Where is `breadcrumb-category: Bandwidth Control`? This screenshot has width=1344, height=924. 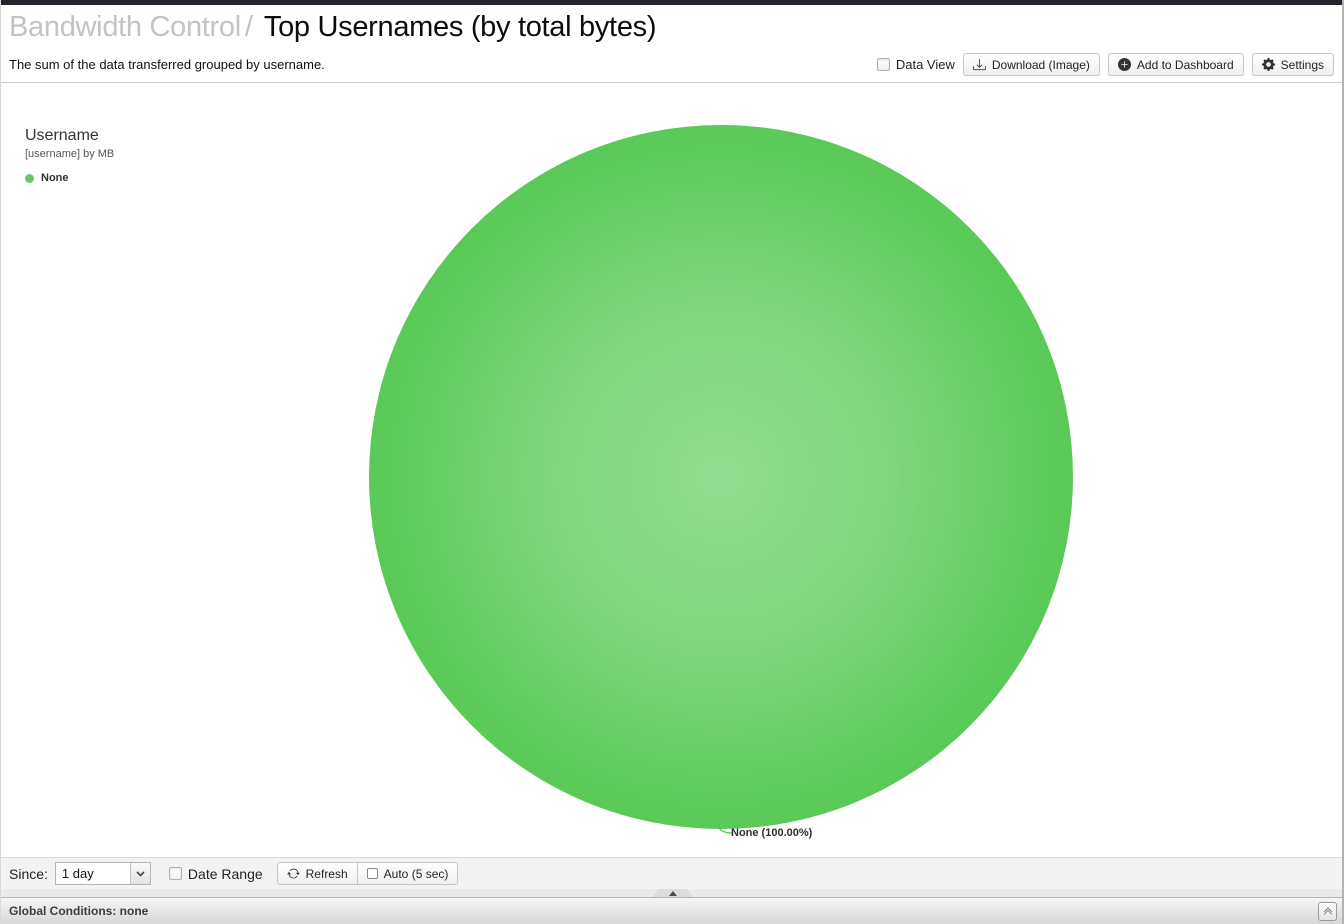
breadcrumb-category: Bandwidth Control is located at coordinates (125, 27).